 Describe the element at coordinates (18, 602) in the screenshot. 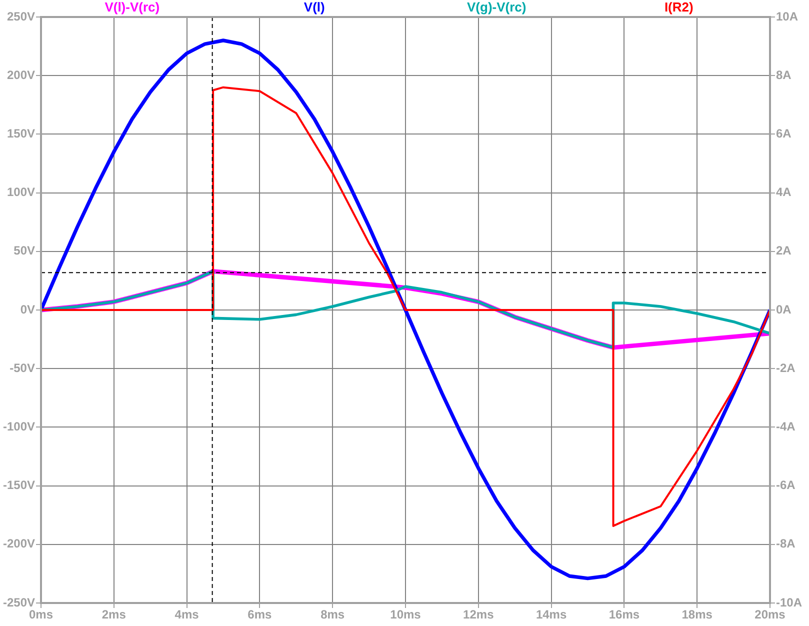

I see `y-tick-label: -250V` at that location.